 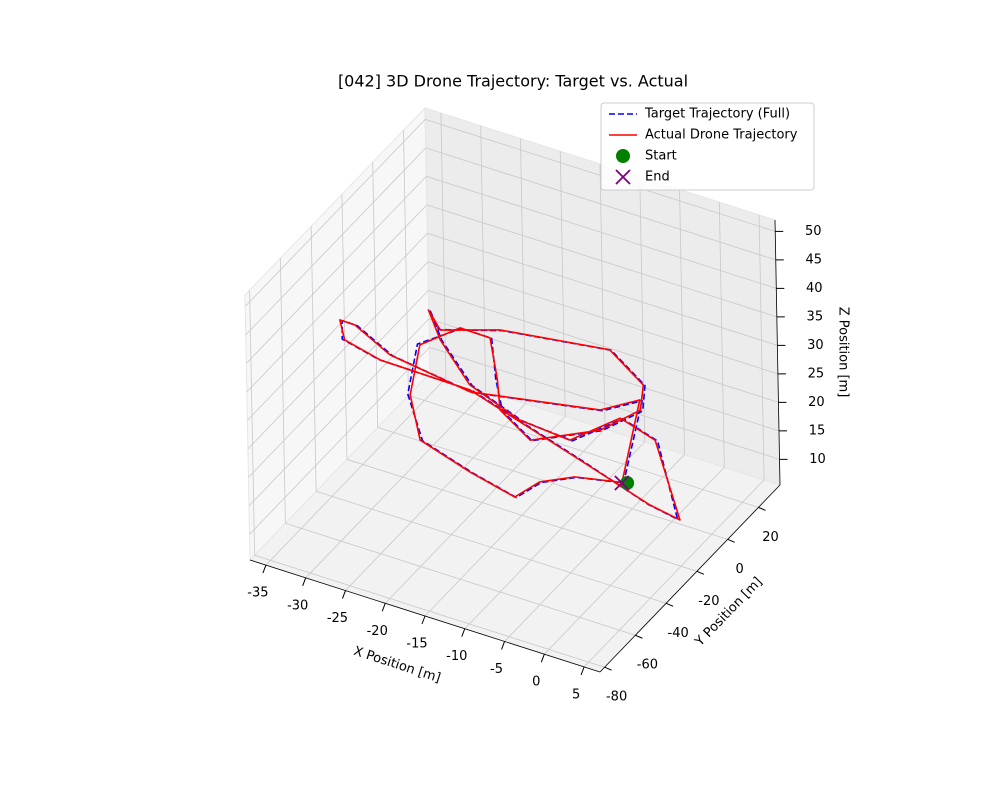 What do you see at coordinates (397, 665) in the screenshot?
I see `x-axis-label: X Position [m]` at bounding box center [397, 665].